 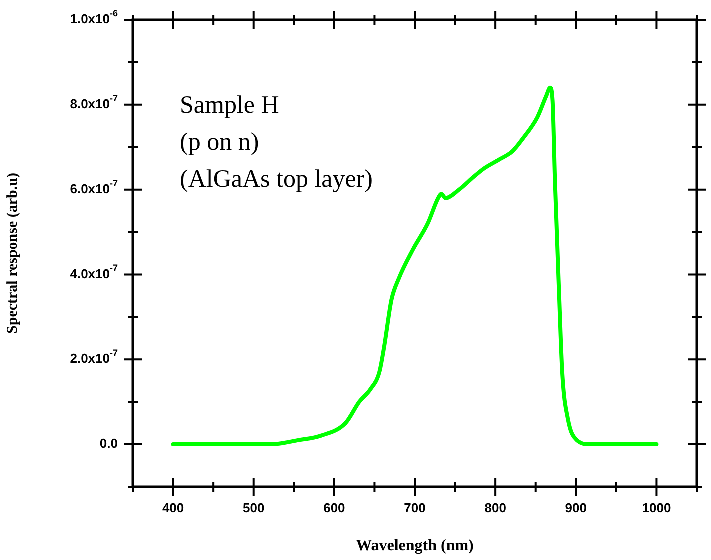 I want to click on annotation: (p on n), so click(x=220, y=142).